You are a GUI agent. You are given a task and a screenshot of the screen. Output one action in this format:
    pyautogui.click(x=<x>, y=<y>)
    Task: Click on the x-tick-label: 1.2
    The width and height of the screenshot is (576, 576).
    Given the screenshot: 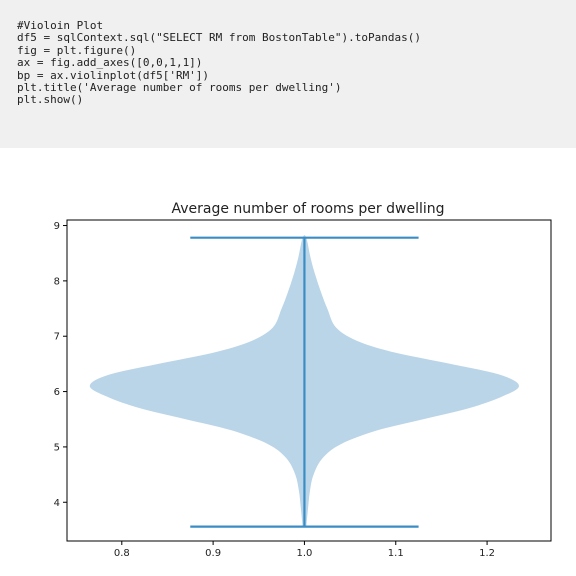 What is the action you would take?
    pyautogui.click(x=487, y=553)
    